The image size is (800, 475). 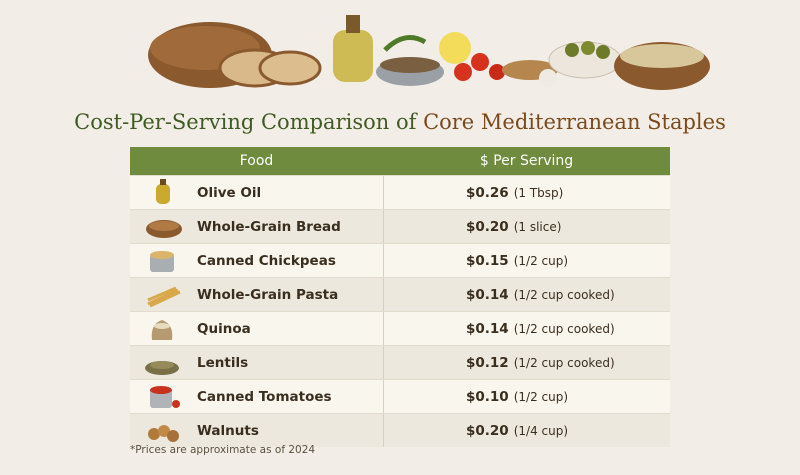 What do you see at coordinates (574, 122) in the screenshot?
I see `title-part: Core Mediterranean Staples` at bounding box center [574, 122].